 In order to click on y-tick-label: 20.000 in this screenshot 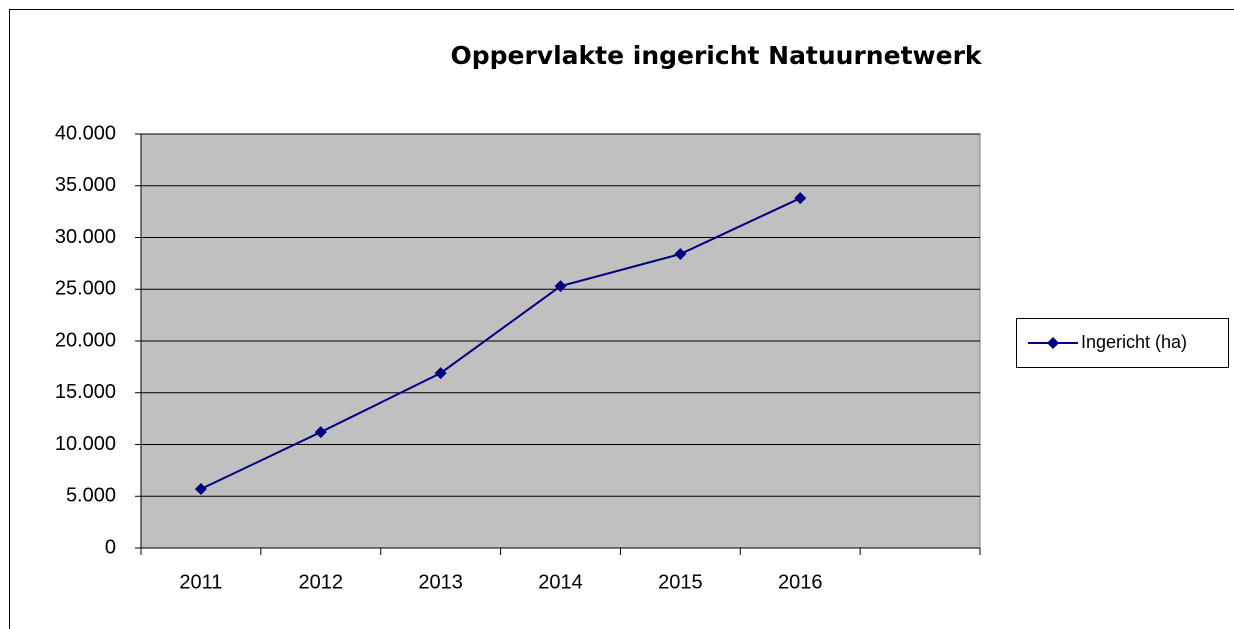, I will do `click(85, 340)`.